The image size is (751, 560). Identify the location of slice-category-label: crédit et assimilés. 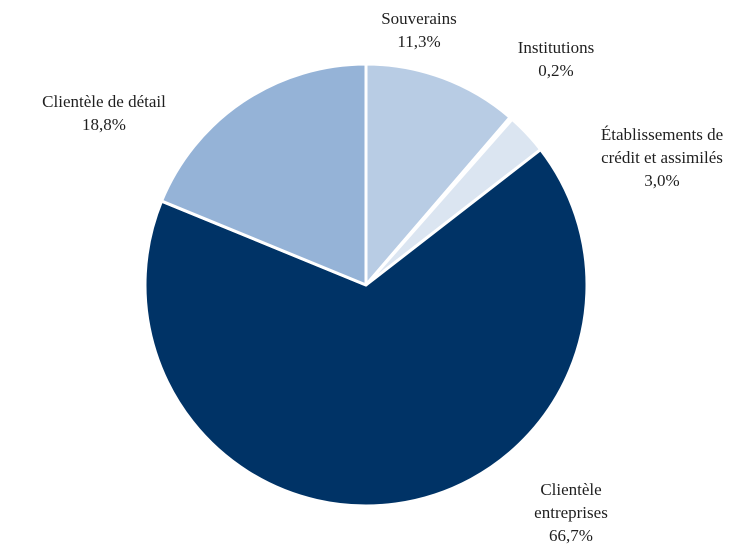
(662, 157).